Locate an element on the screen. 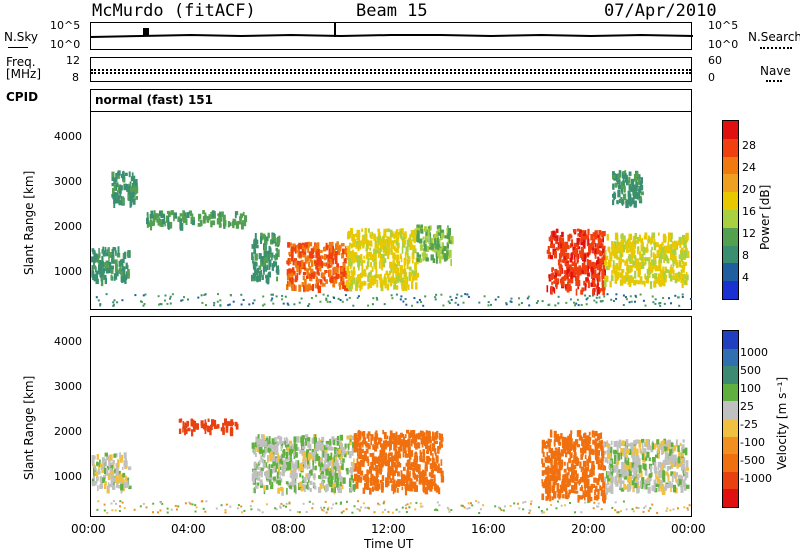 This screenshot has width=800, height=554. velocity-heatmap is located at coordinates (391, 466).